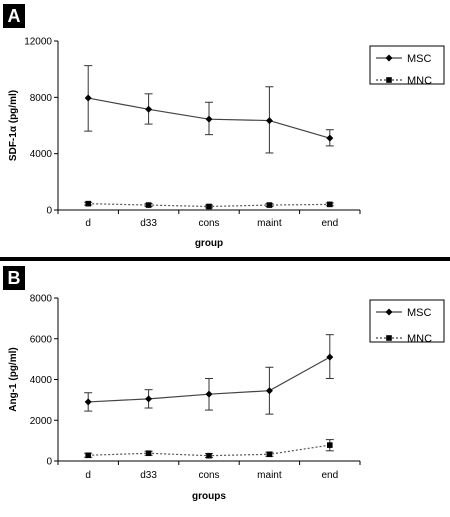 This screenshot has width=450, height=517. What do you see at coordinates (209, 496) in the screenshot?
I see `x-axis-title: groups` at bounding box center [209, 496].